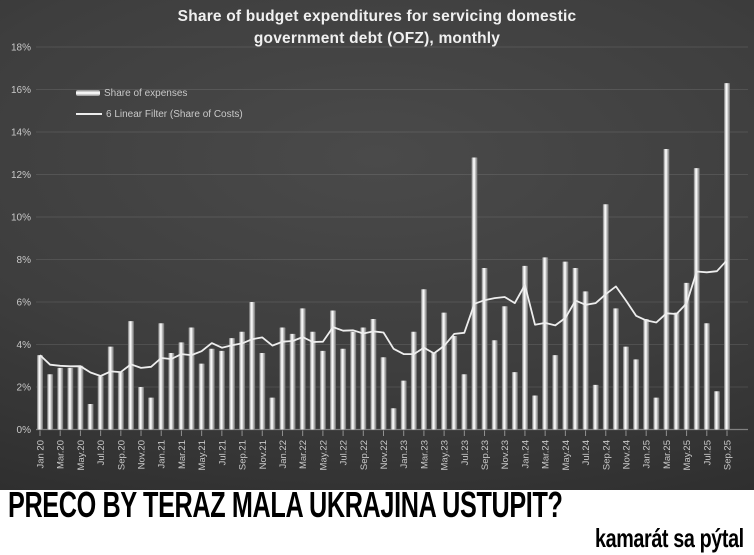 This screenshot has width=754, height=555. What do you see at coordinates (61, 454) in the screenshot?
I see `x-axis-label: Mar.20` at bounding box center [61, 454].